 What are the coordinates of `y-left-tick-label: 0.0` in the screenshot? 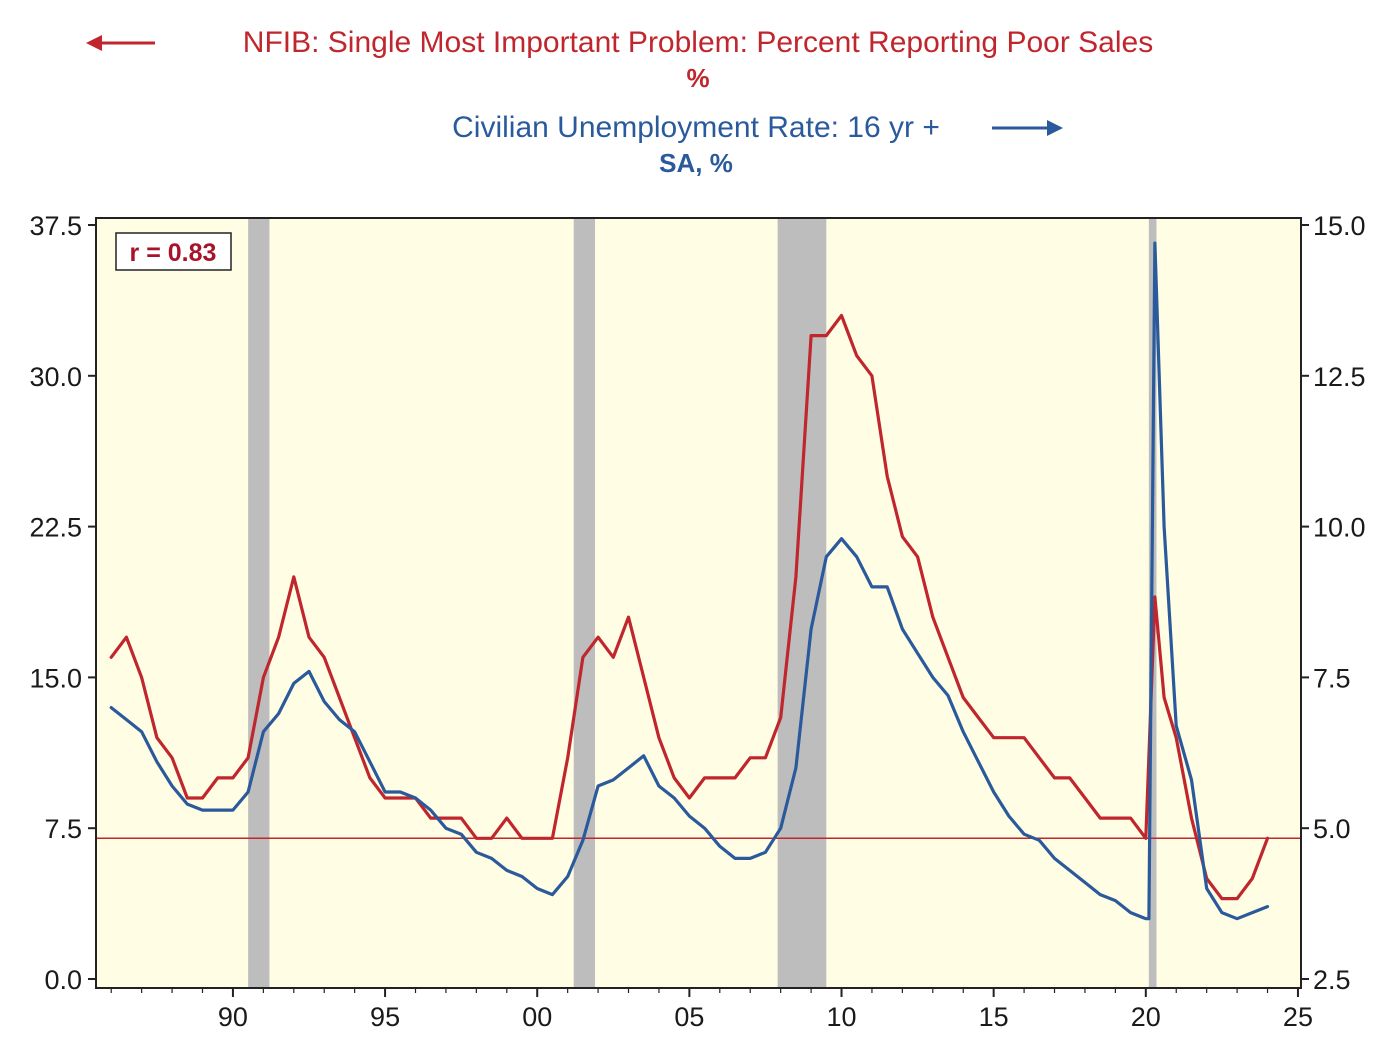 It's located at (63, 980).